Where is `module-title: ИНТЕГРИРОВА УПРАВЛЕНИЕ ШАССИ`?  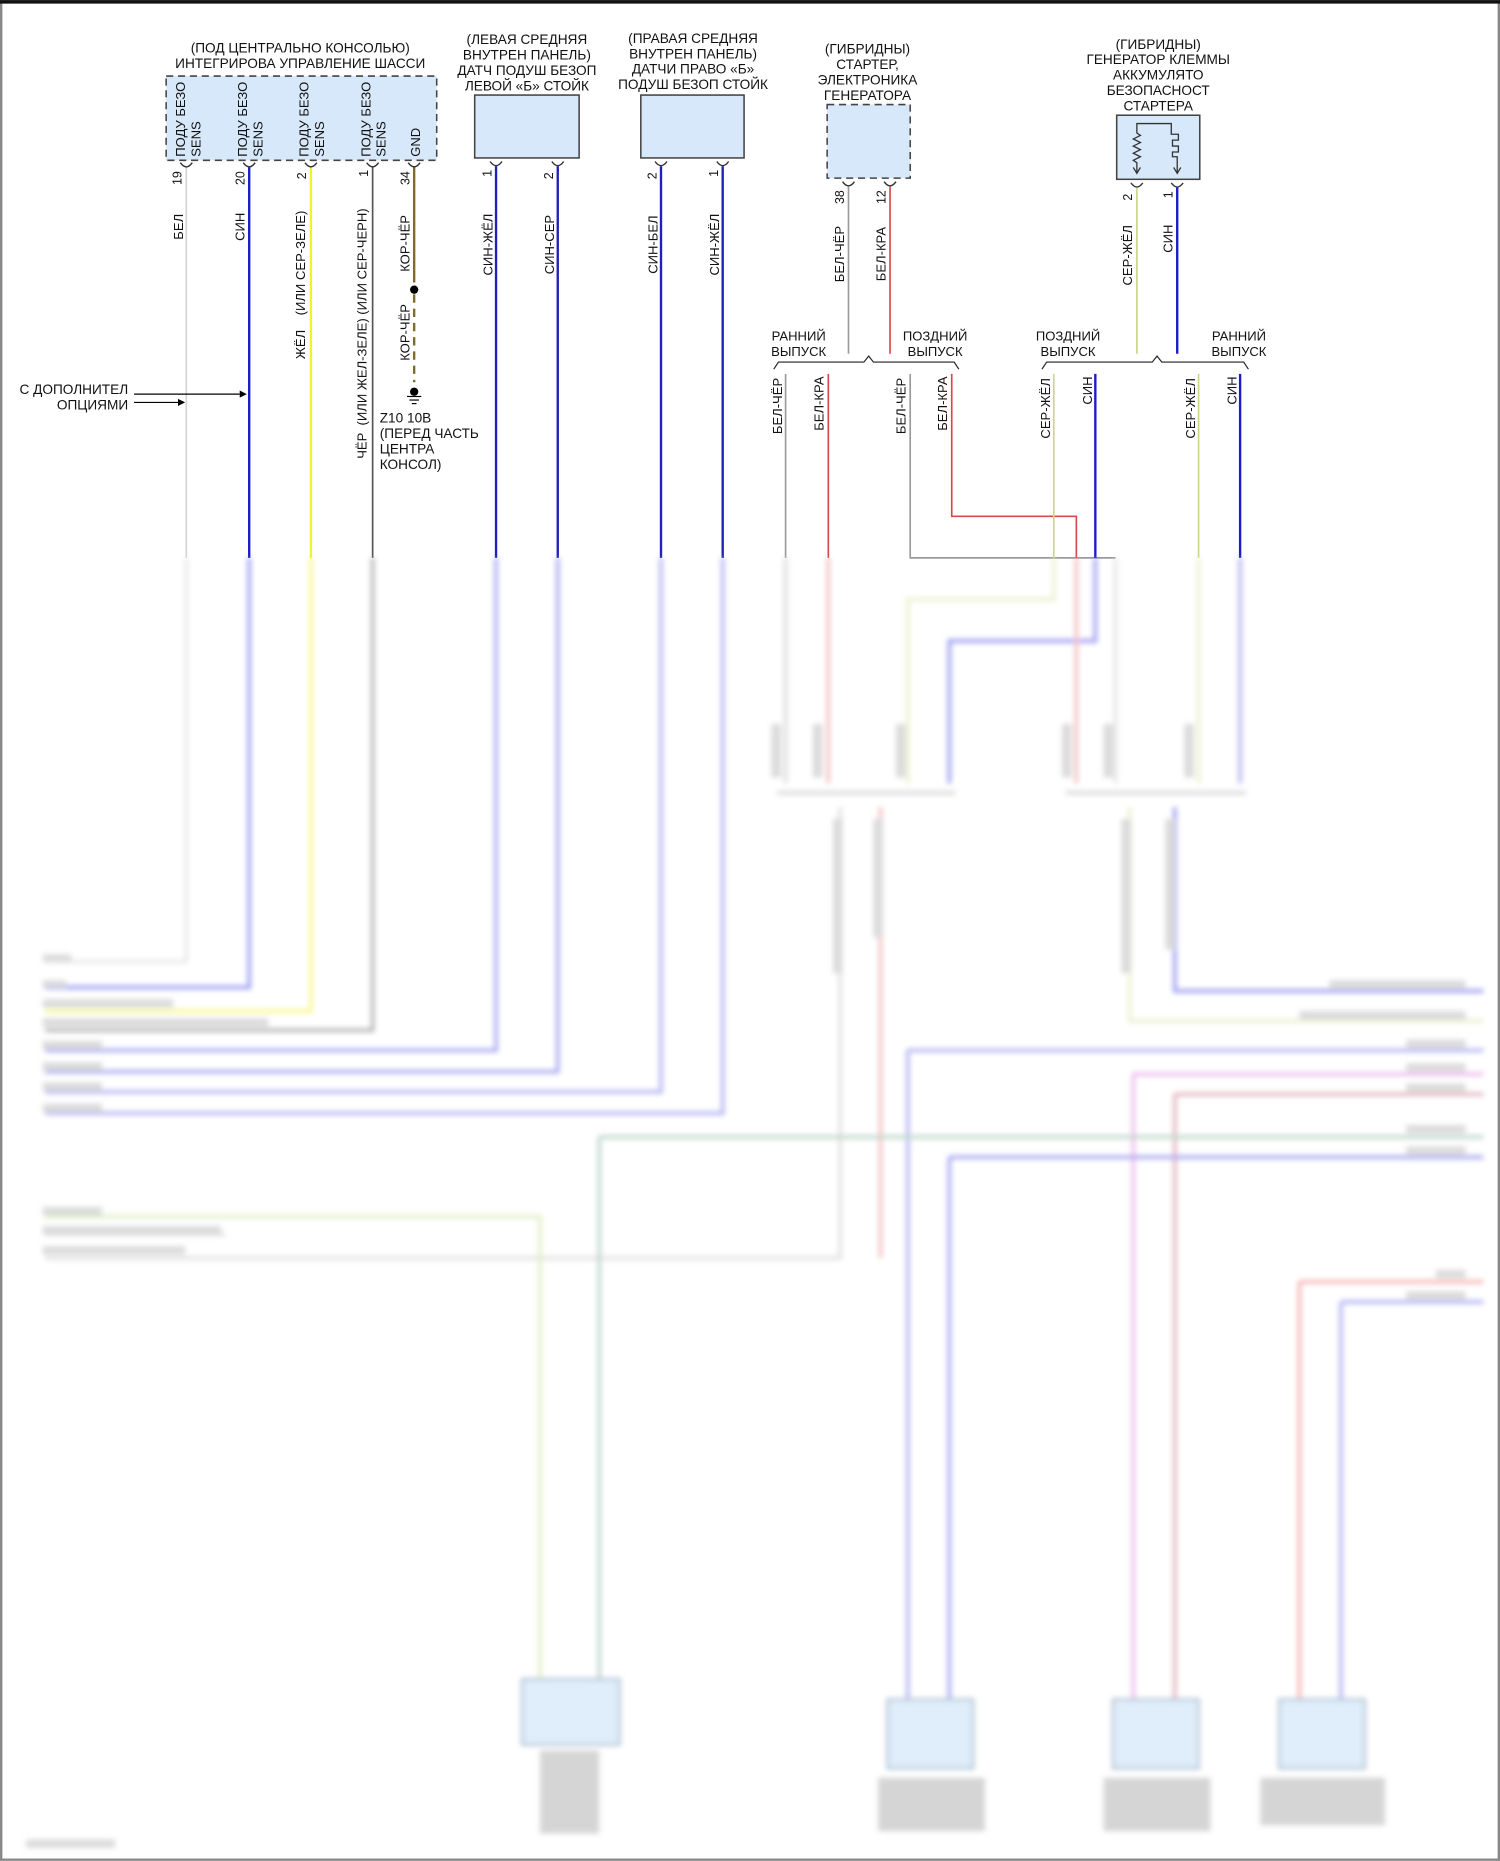 module-title: ИНТЕГРИРОВА УПРАВЛЕНИЕ ШАССИ is located at coordinates (300, 63).